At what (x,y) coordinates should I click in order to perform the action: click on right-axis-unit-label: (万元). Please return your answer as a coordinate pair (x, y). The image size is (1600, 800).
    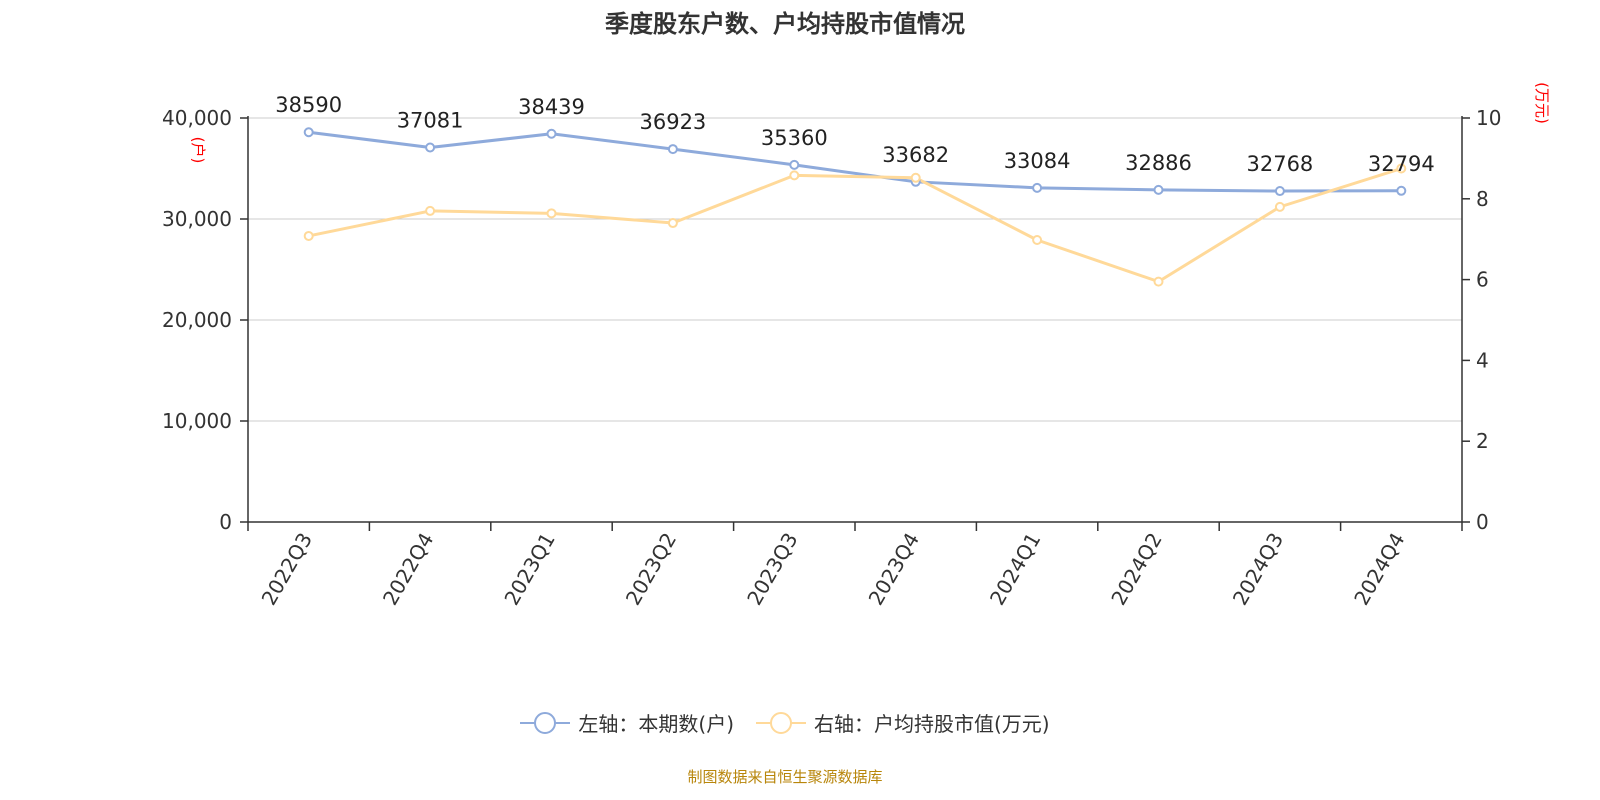
    Looking at the image, I should click on (1542, 103).